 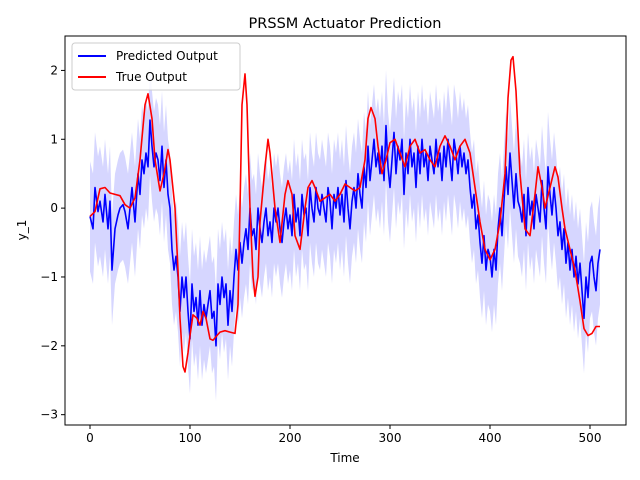 I want to click on y-axis-label: y_1, so click(x=22, y=230).